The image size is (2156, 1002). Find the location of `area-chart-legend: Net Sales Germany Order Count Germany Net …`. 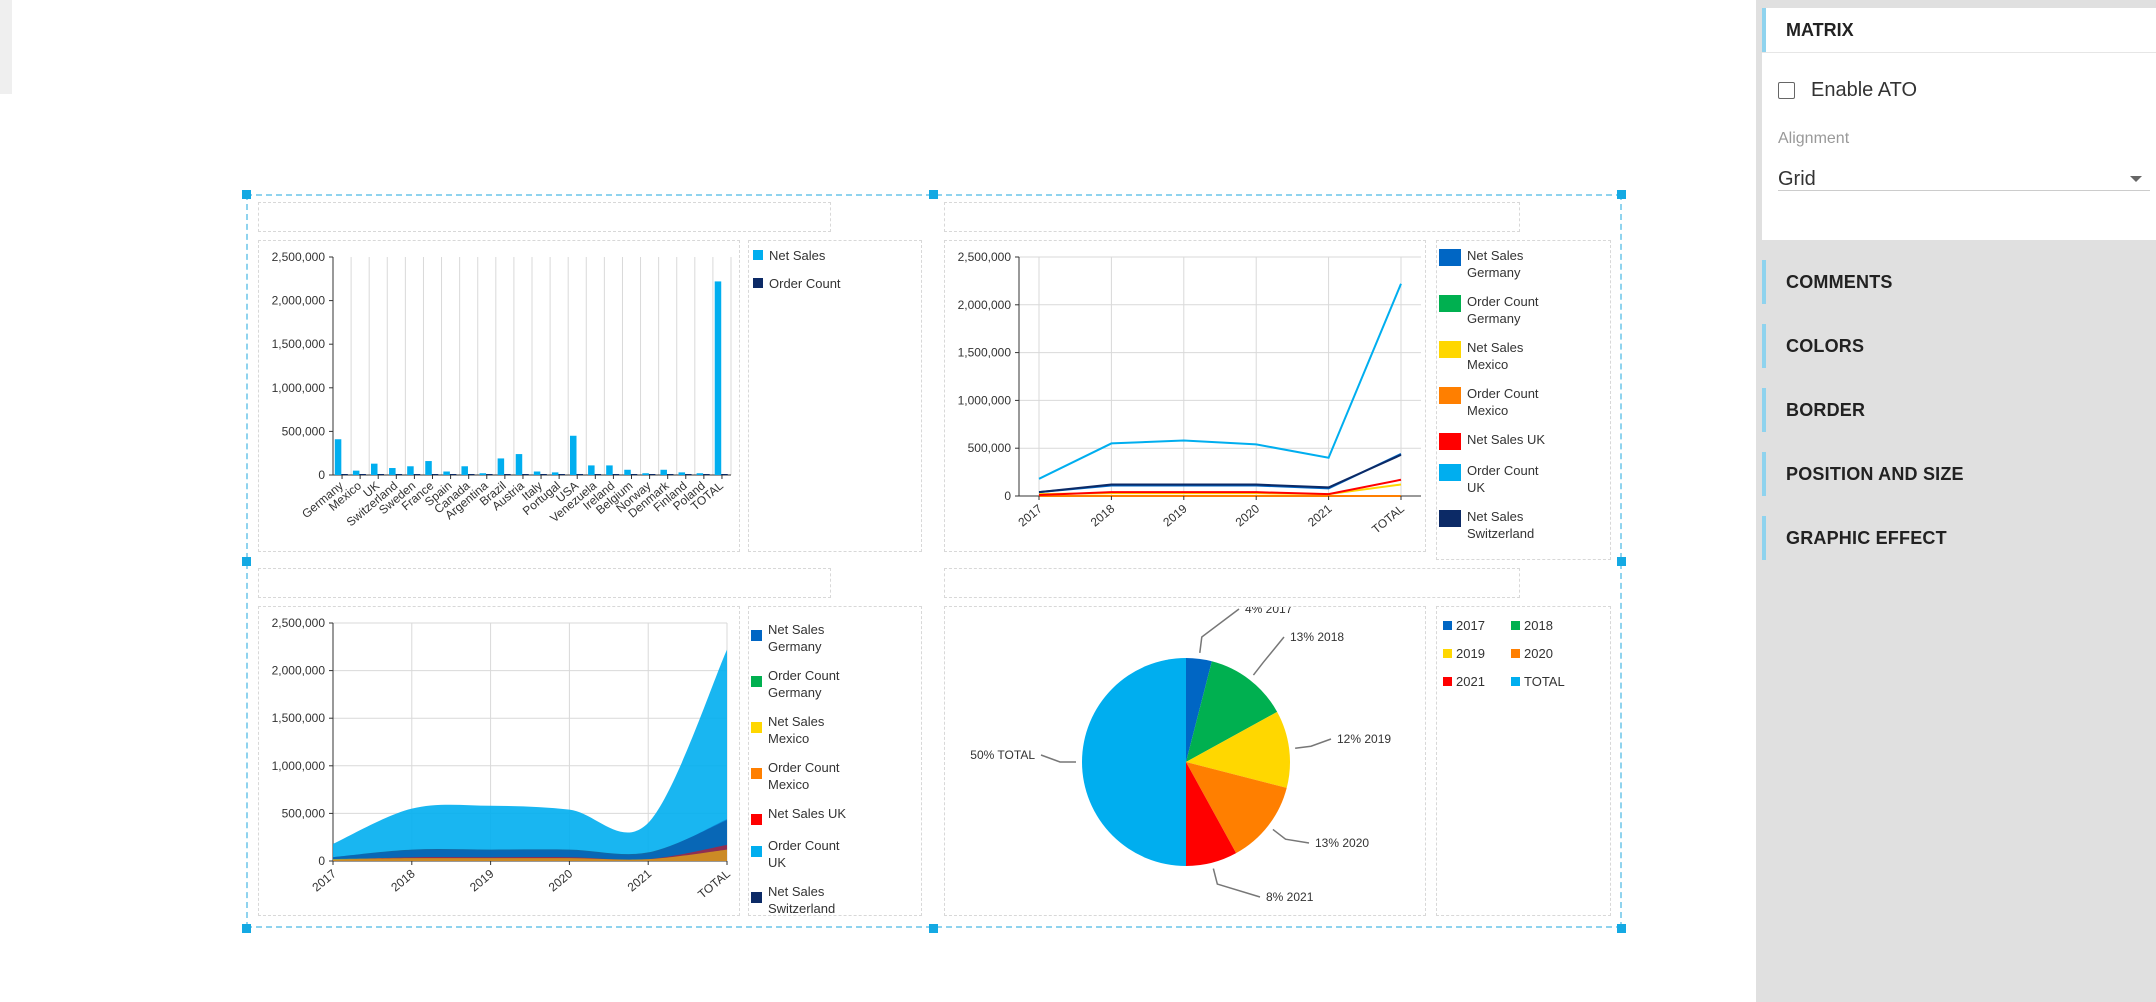

area-chart-legend: Net Sales Germany Order Count Germany Net … is located at coordinates (835, 761).